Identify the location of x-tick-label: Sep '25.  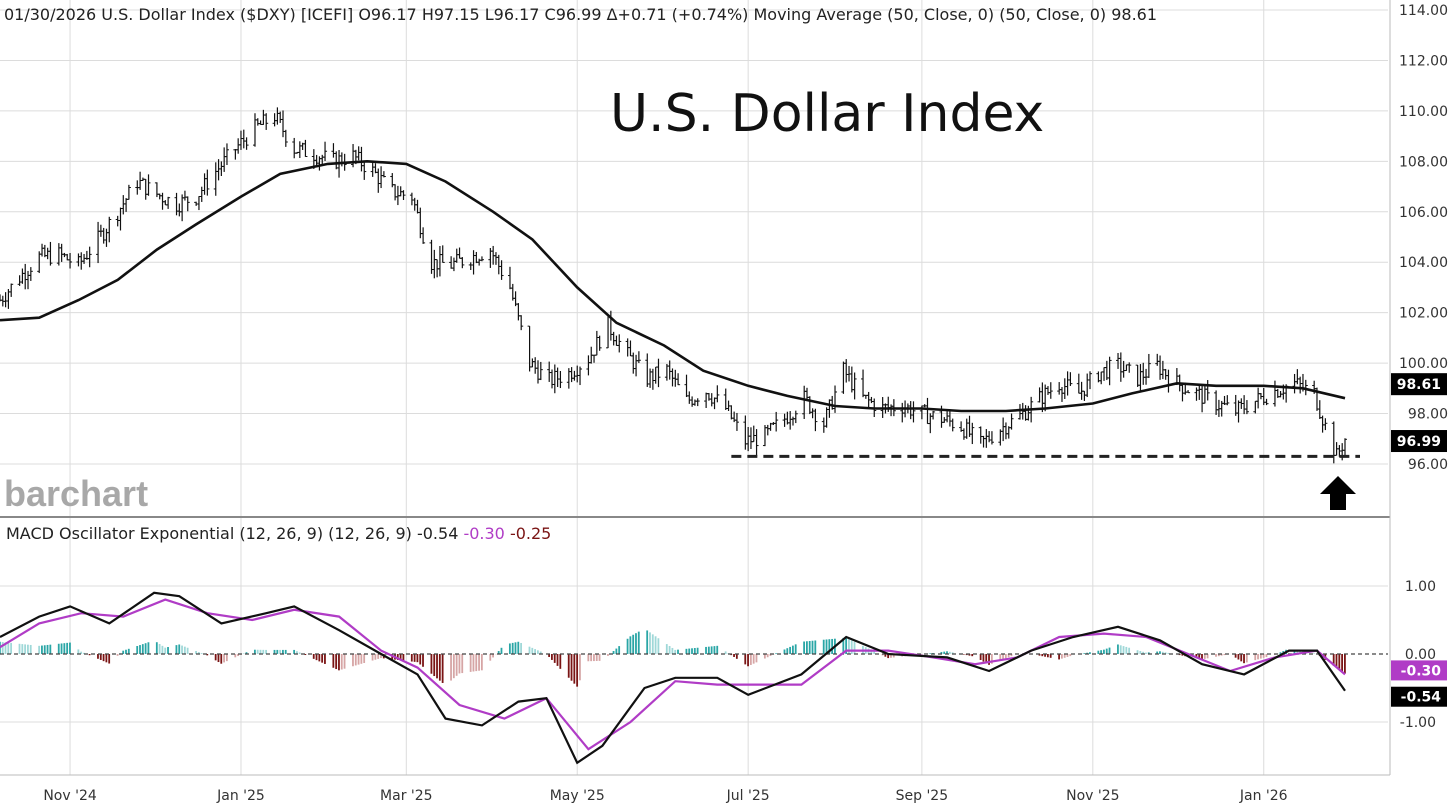
(922, 796).